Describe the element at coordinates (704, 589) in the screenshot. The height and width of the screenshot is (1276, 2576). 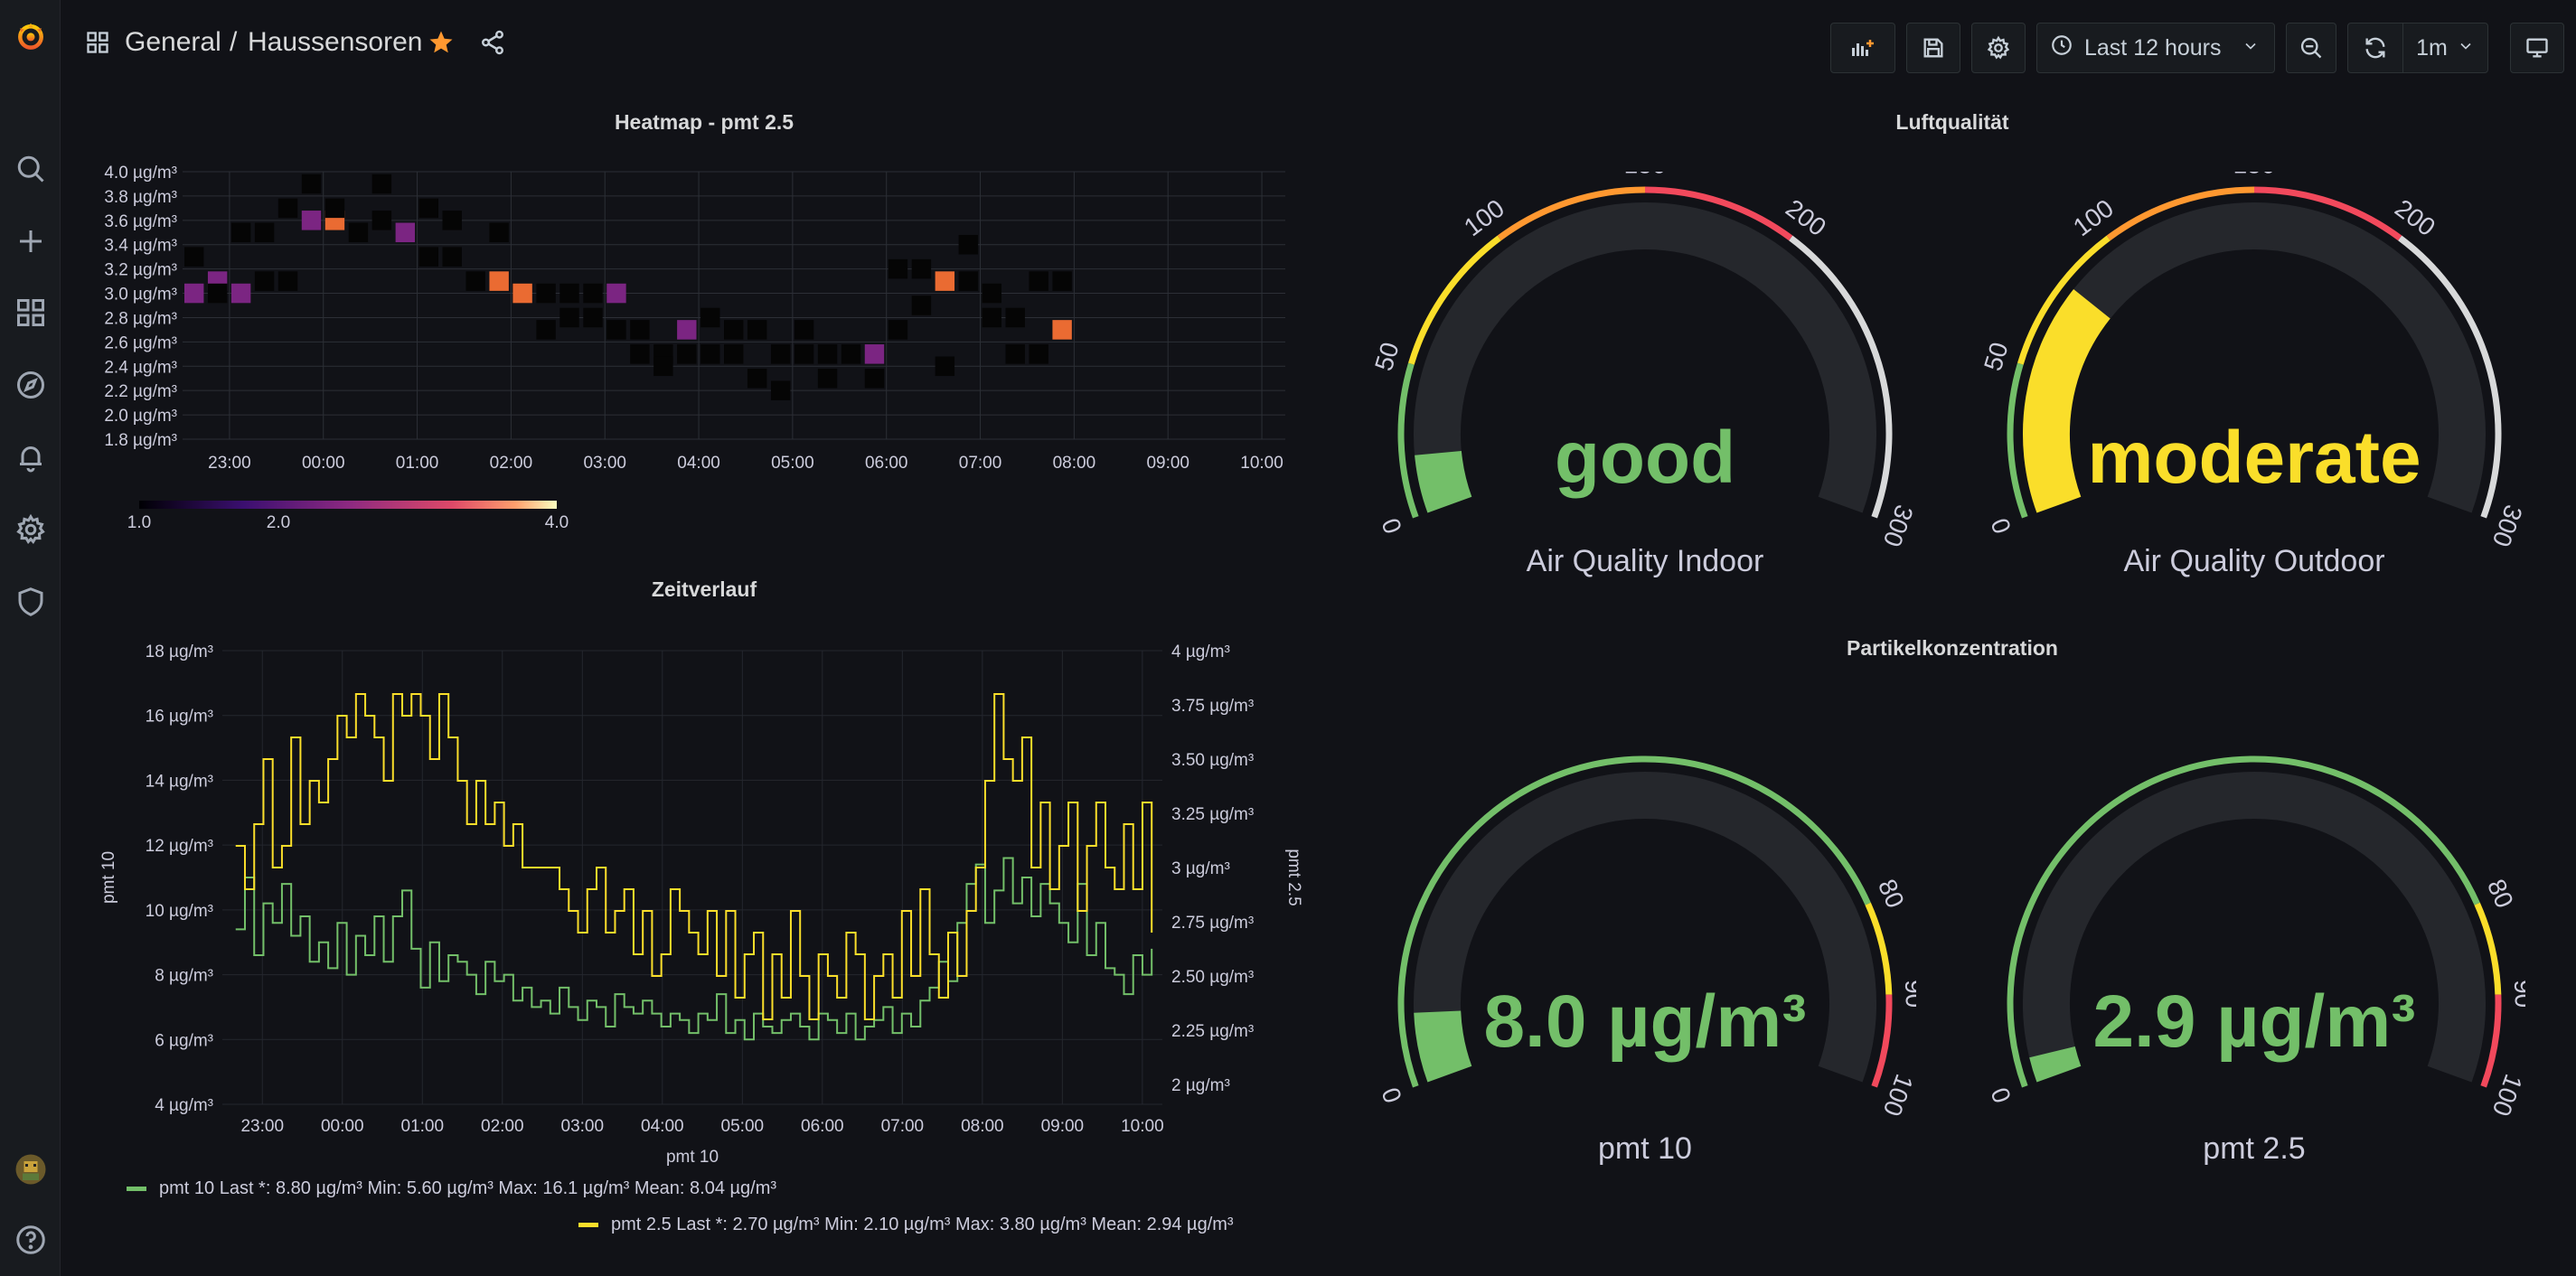
I see `timeseries-title: Zeitverlauf` at that location.